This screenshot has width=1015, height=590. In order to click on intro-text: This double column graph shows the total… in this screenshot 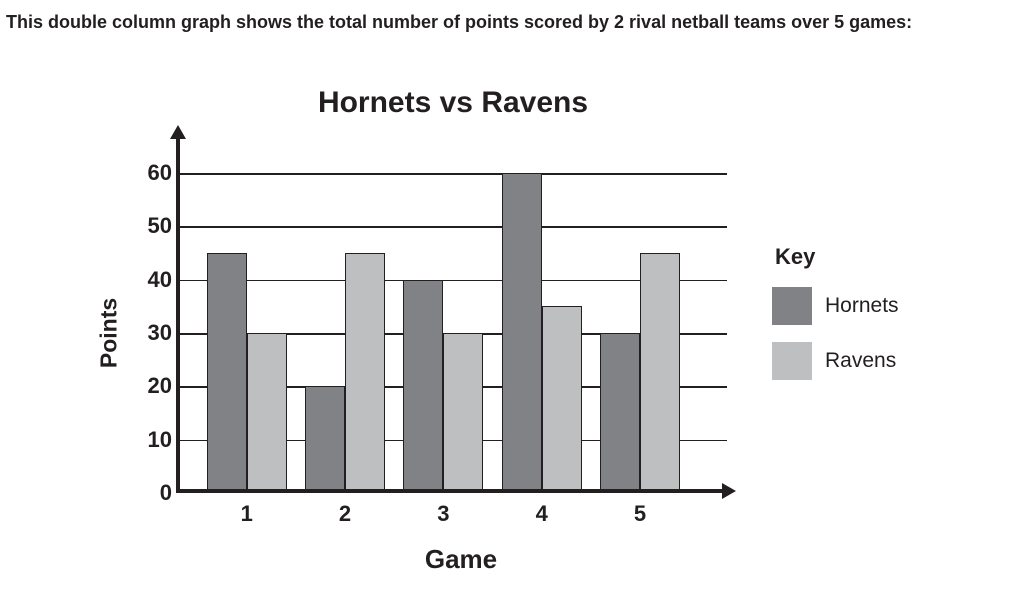, I will do `click(459, 22)`.